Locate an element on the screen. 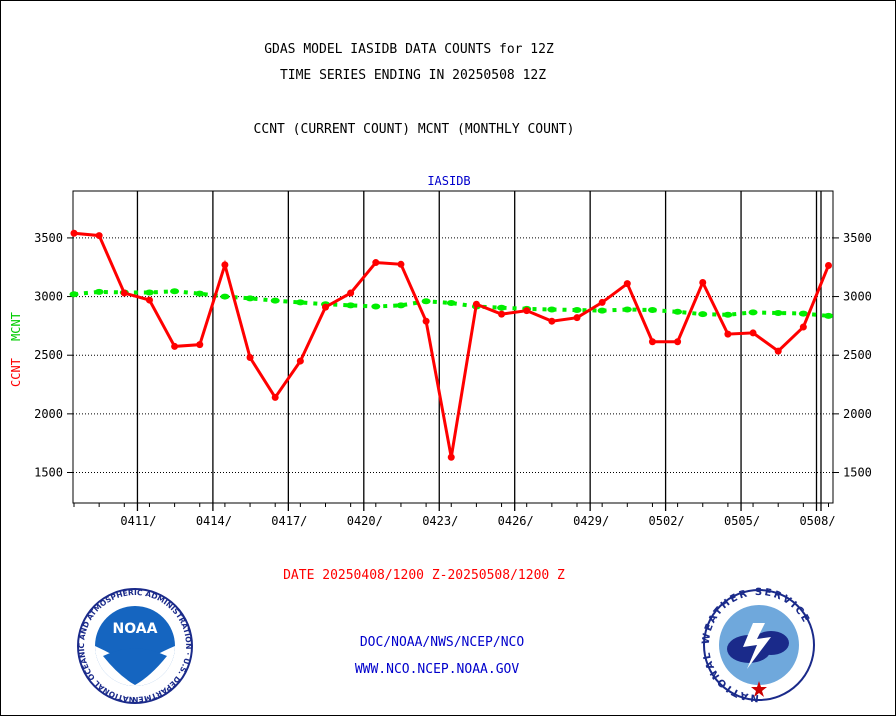  panel-title: IASIDB is located at coordinates (448, 181).